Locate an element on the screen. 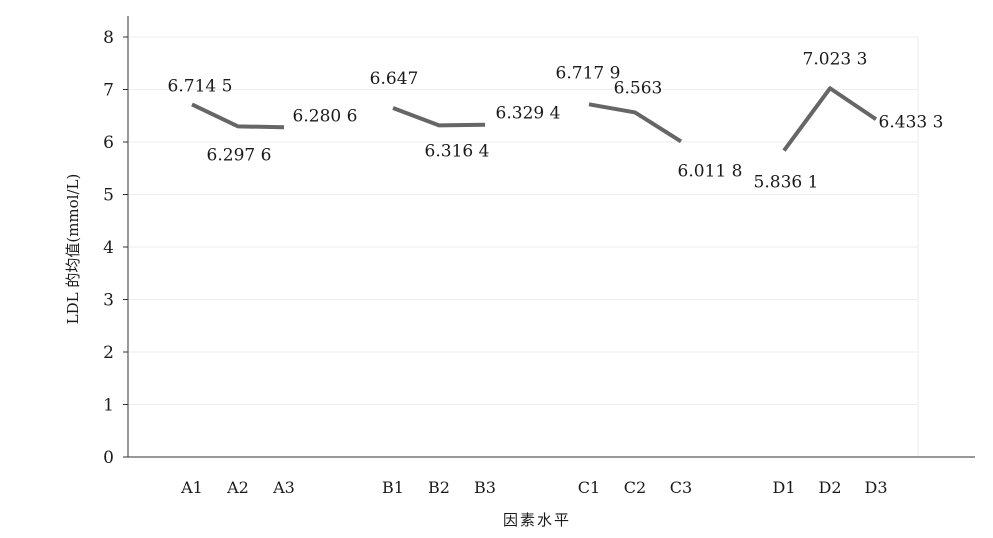  y-tick-label-5: 5 is located at coordinates (108, 196).